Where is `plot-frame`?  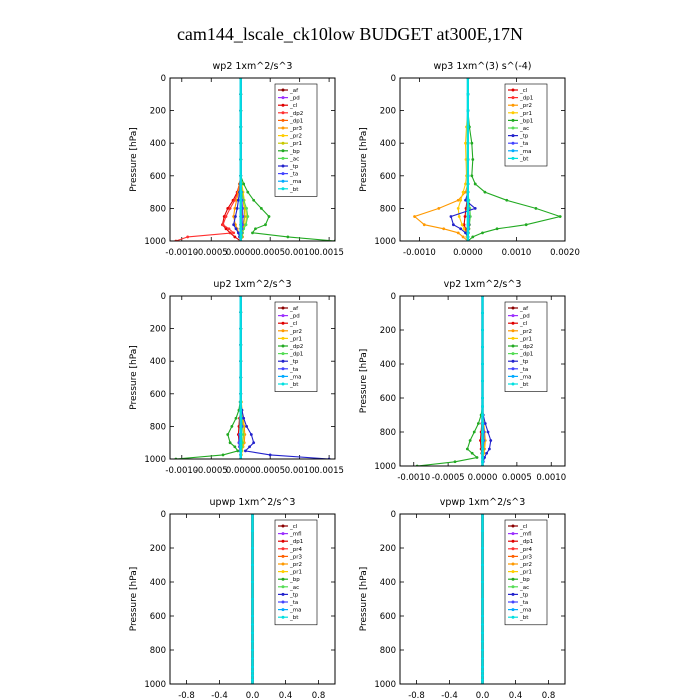 plot-frame is located at coordinates (482, 381).